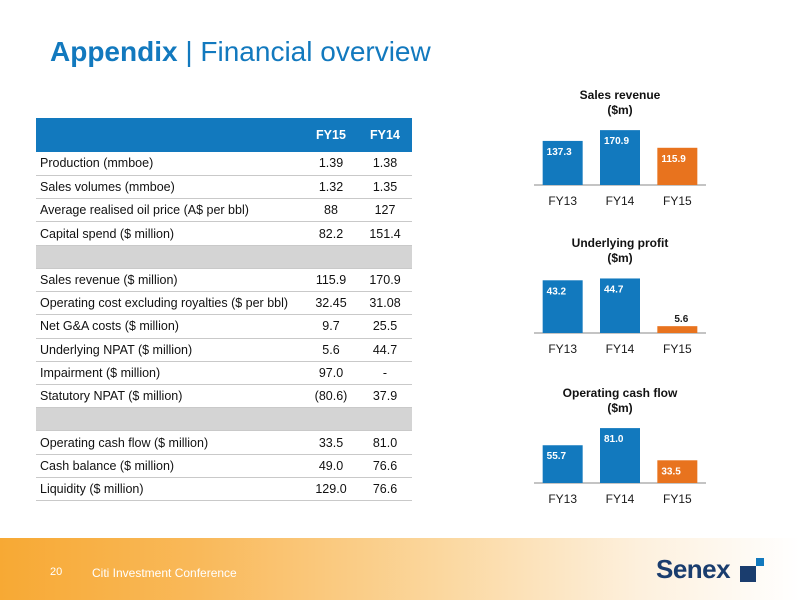 This screenshot has height=600, width=800. I want to click on value-fy14: 37.9, so click(385, 396).